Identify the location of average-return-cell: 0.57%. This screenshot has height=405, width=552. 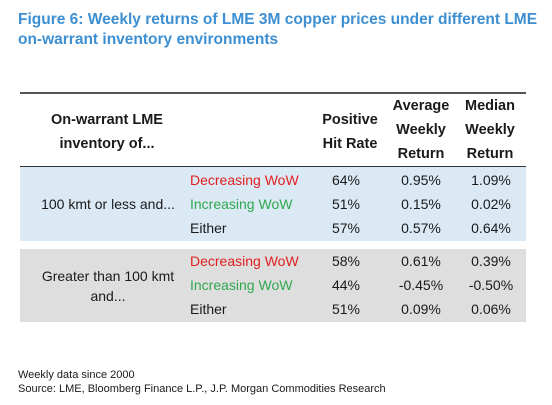
(421, 228).